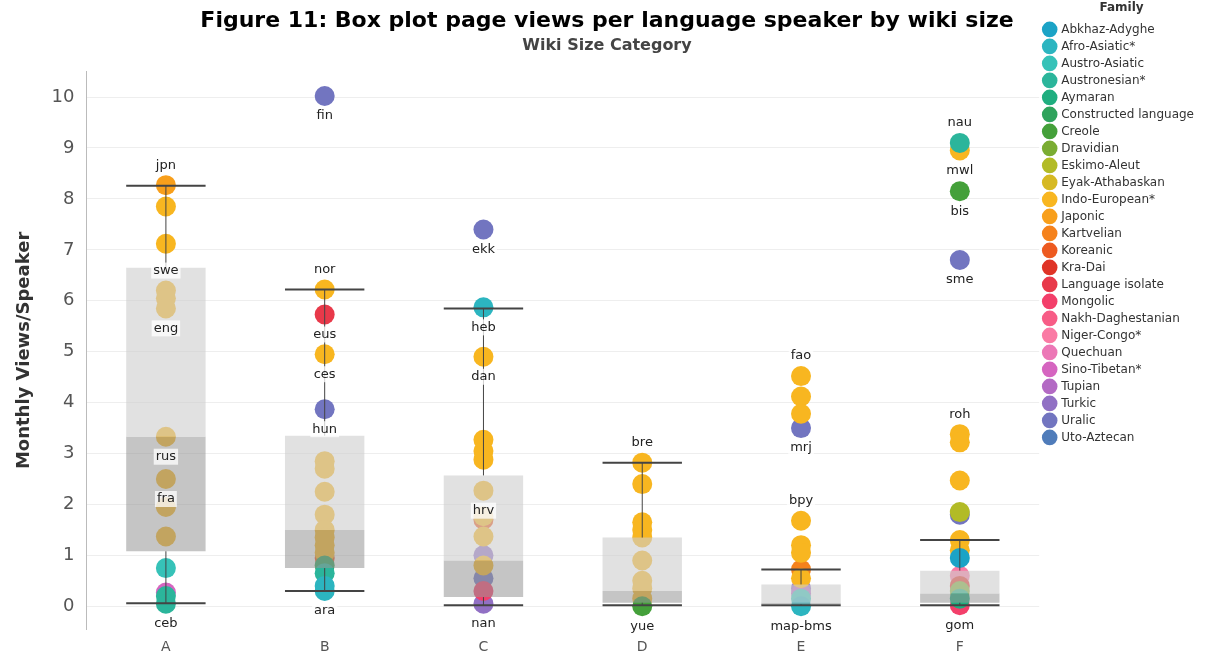 This screenshot has width=1210, height=670. What do you see at coordinates (69, 604) in the screenshot?
I see `y-tick-label: 0` at bounding box center [69, 604].